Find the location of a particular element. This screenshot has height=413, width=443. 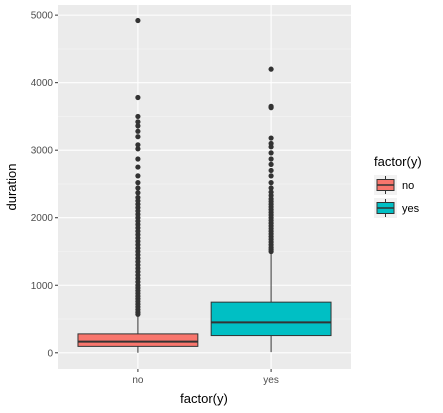

y-tick-label: 3000 is located at coordinates (42, 151).